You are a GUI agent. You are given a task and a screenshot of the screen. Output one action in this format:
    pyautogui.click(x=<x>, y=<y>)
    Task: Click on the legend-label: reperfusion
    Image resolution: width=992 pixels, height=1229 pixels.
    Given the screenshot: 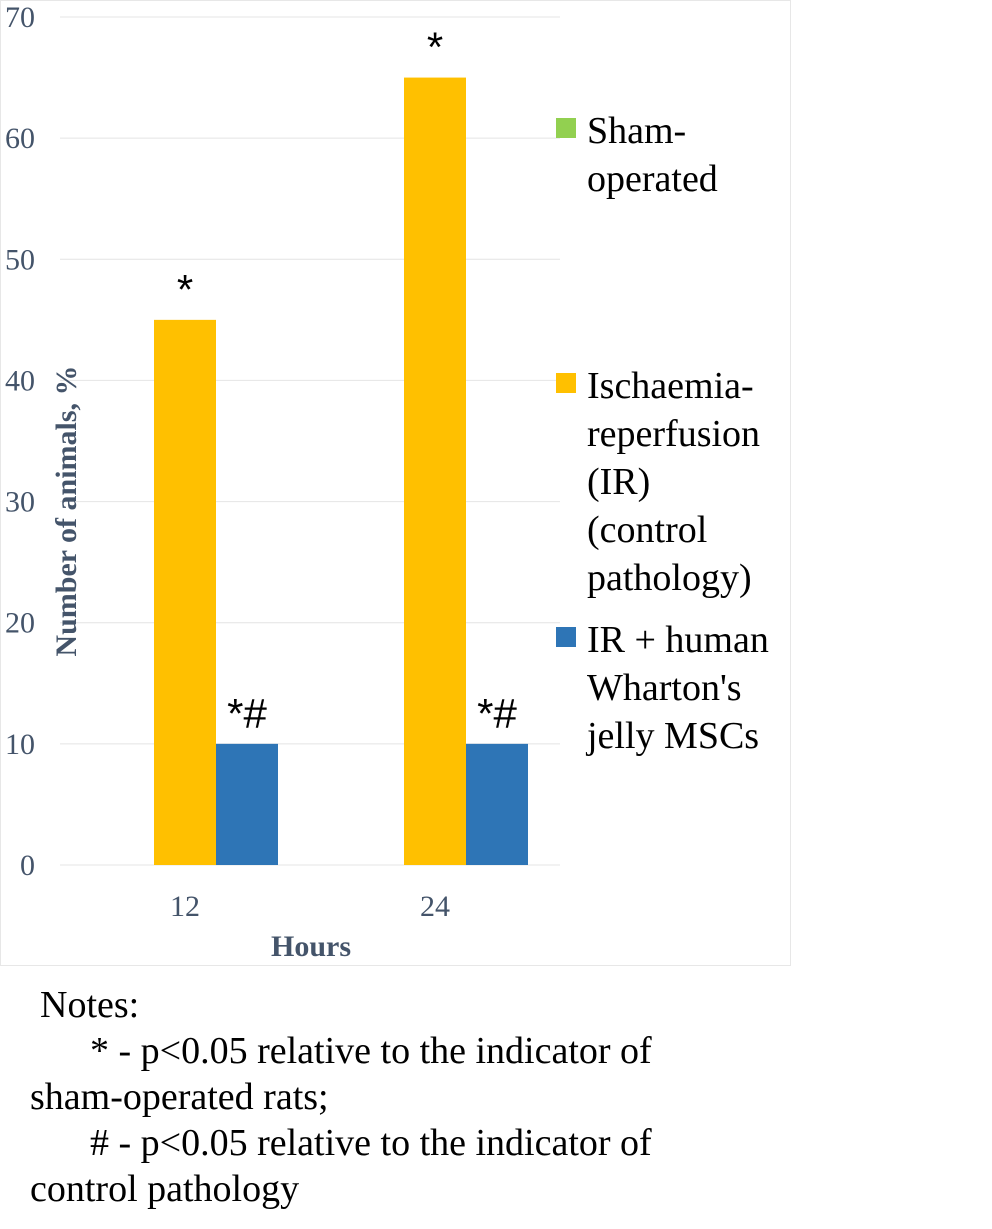 What is the action you would take?
    pyautogui.click(x=673, y=434)
    